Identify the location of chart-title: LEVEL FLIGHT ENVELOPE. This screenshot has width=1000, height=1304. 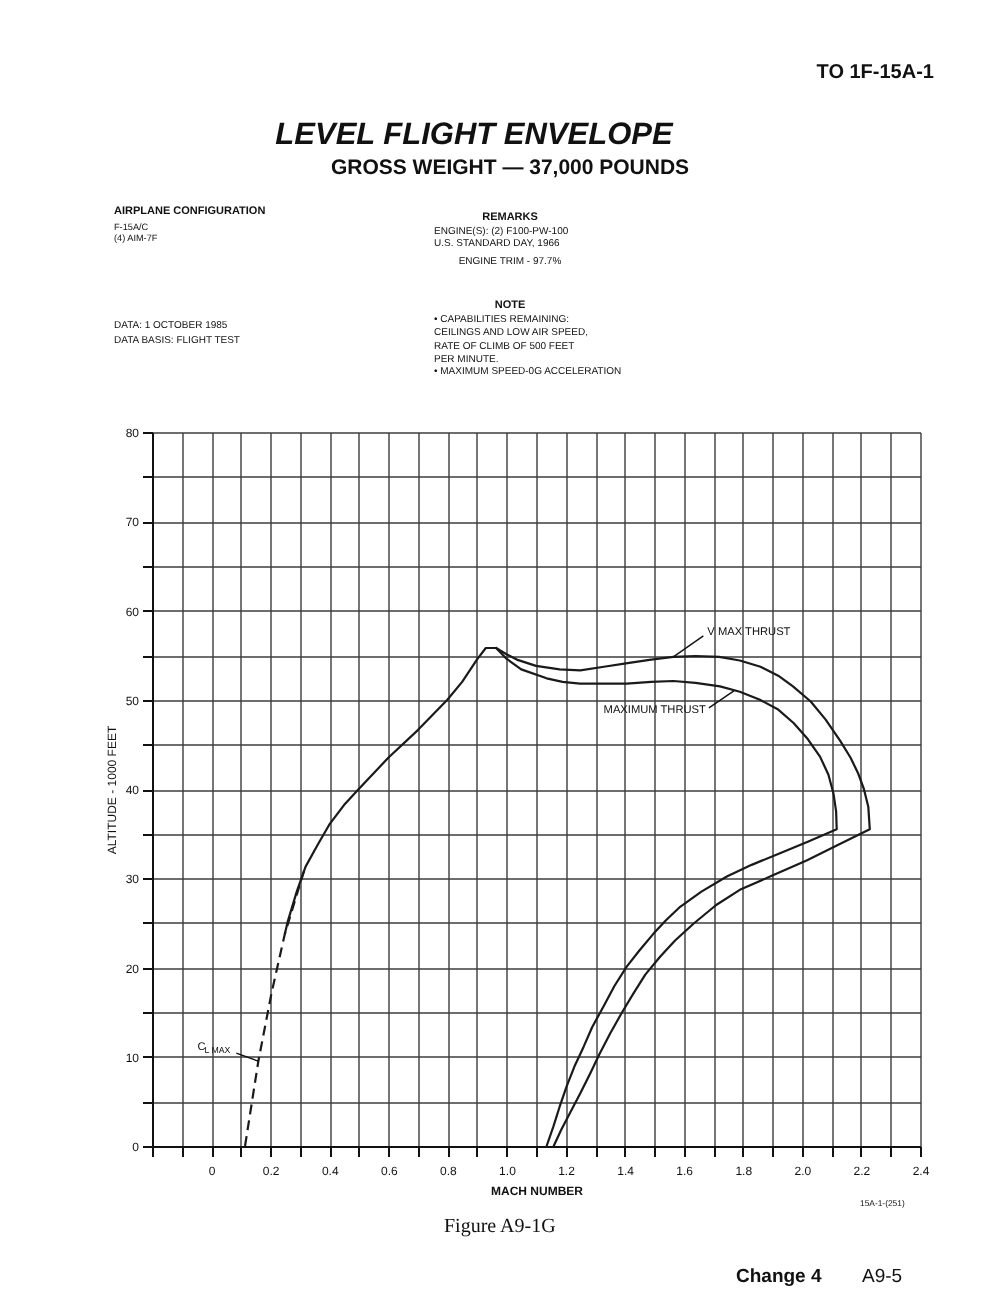
(474, 135).